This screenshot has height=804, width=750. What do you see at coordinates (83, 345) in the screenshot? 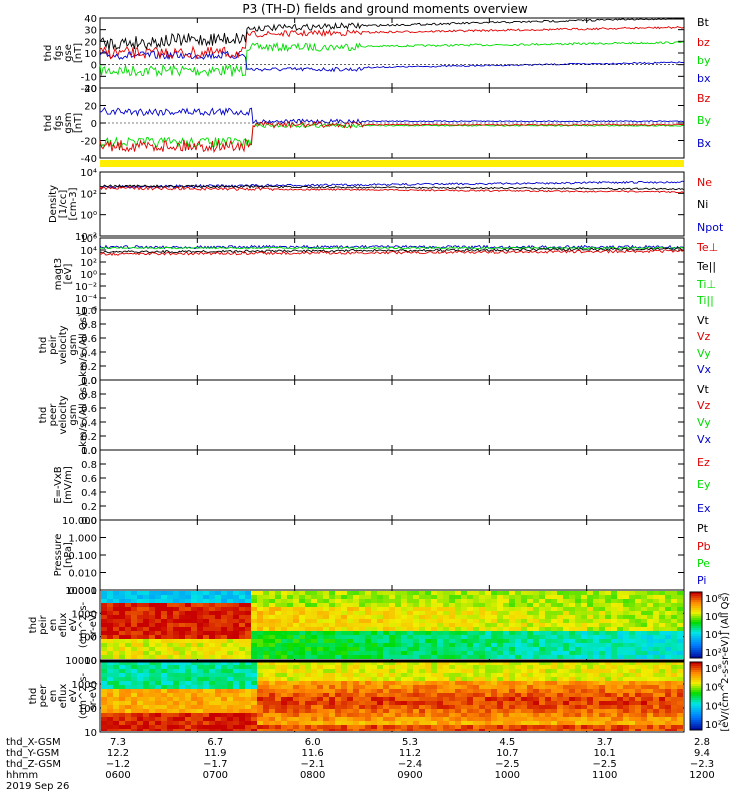
I see `ion-velocity-ylabel: km/s (All Qs)` at bounding box center [83, 345].